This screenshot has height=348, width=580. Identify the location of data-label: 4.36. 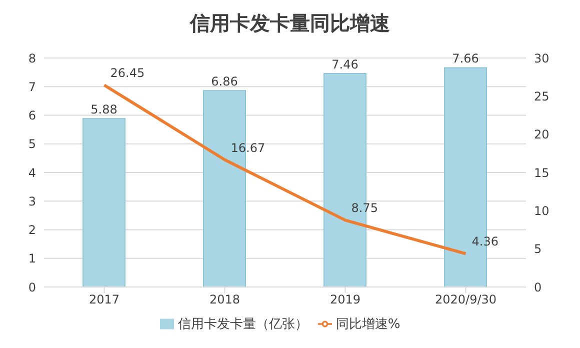
(485, 241).